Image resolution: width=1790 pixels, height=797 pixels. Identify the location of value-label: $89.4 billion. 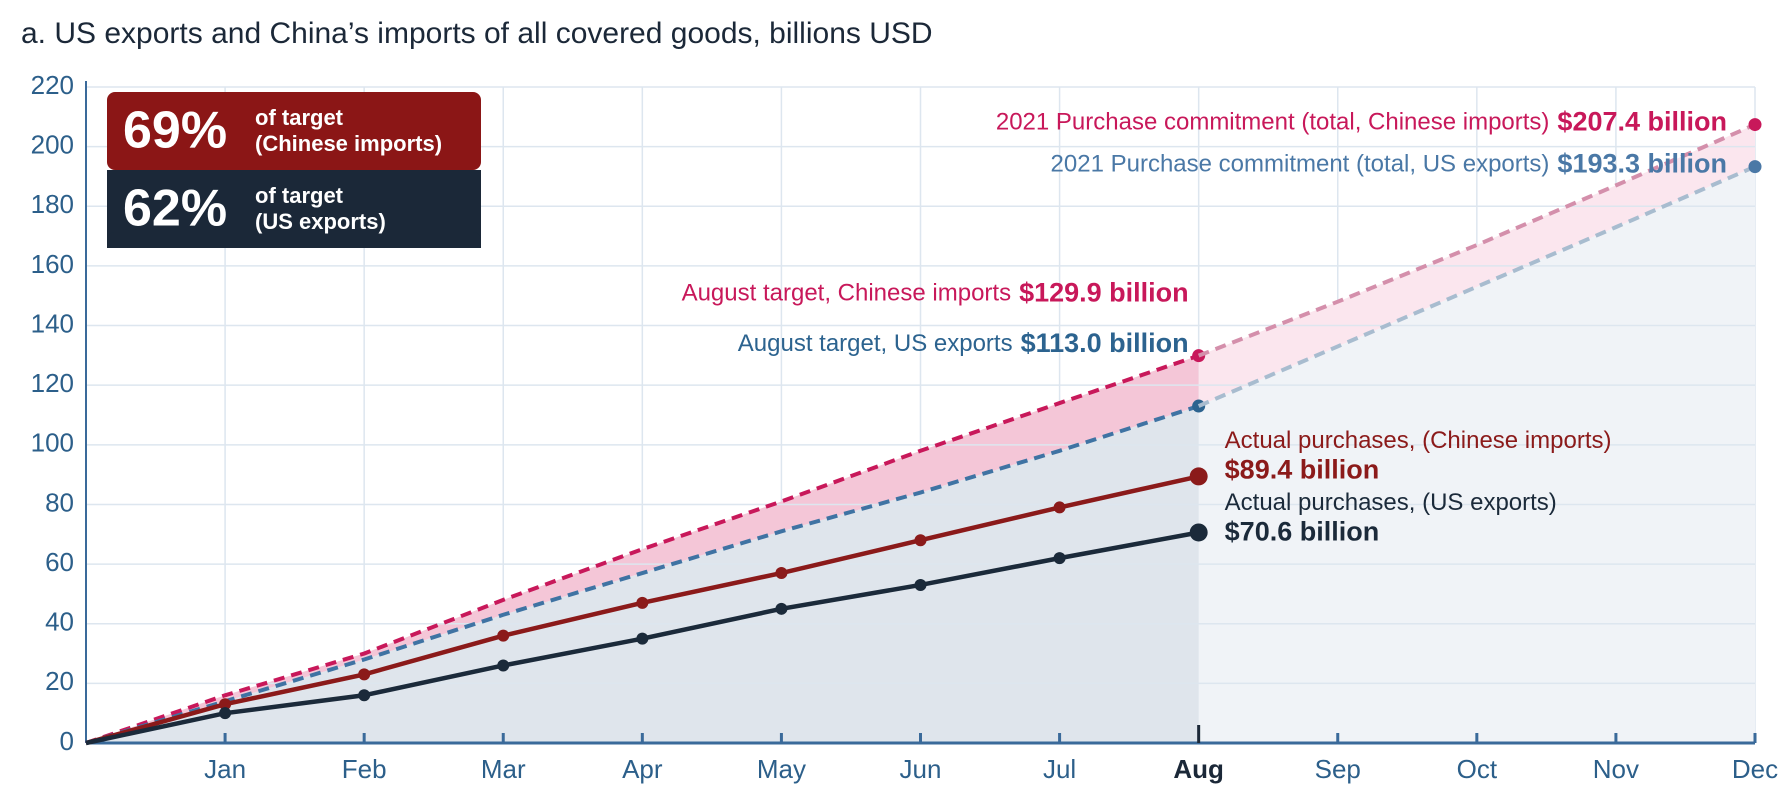
(1302, 470).